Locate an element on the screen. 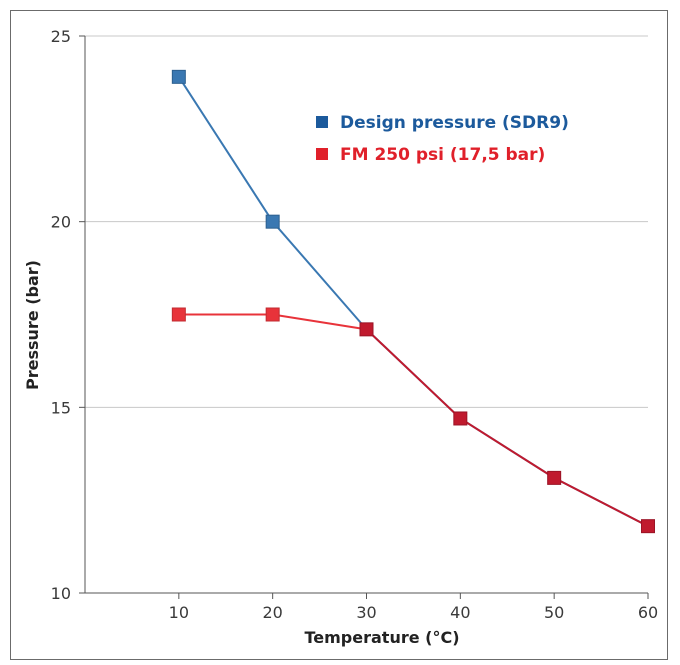 The height and width of the screenshot is (665, 680). y-tick-labels: 10 15 20 25 is located at coordinates (61, 315).